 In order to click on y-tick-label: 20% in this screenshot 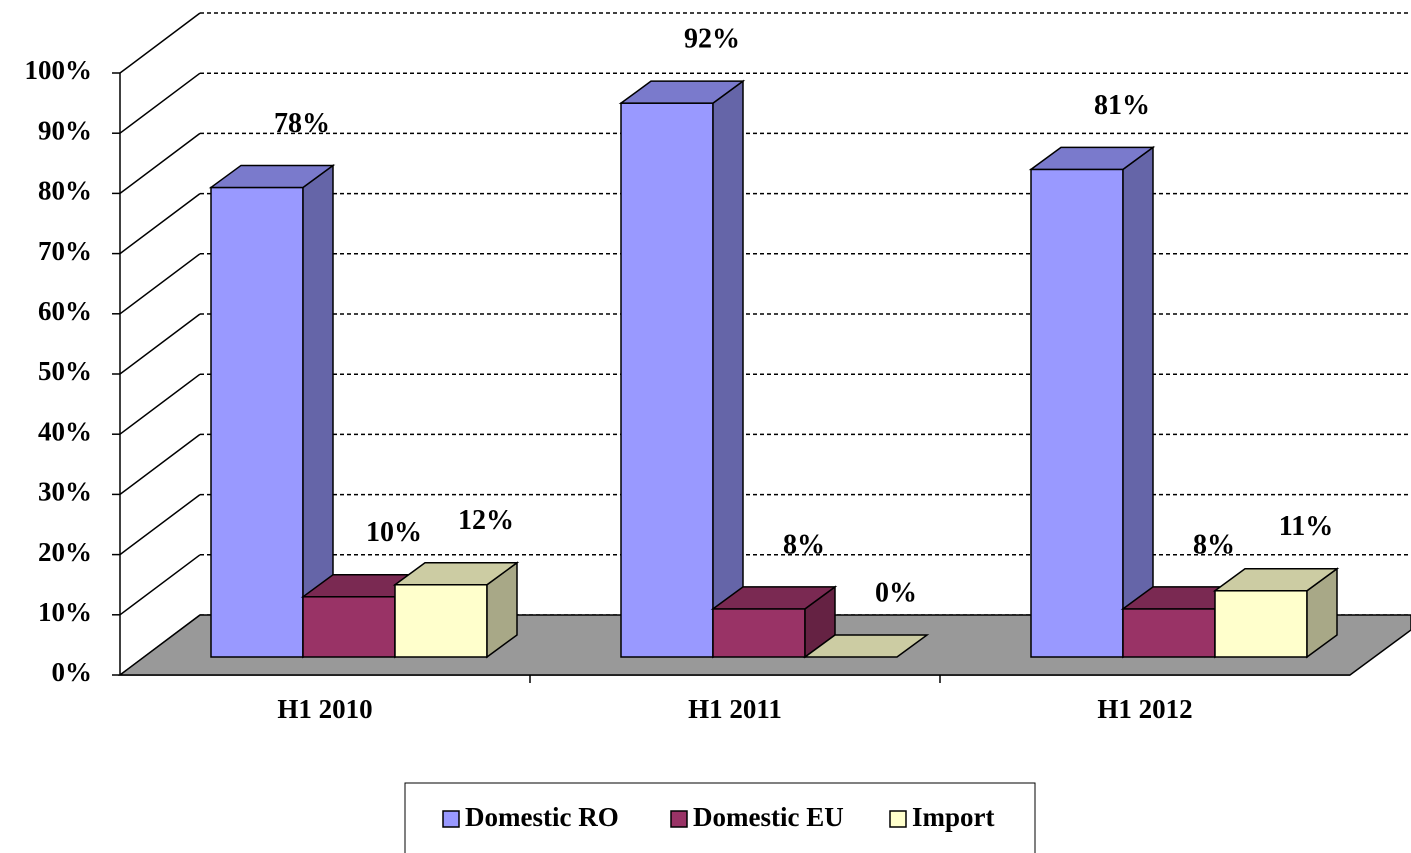, I will do `click(65, 552)`.